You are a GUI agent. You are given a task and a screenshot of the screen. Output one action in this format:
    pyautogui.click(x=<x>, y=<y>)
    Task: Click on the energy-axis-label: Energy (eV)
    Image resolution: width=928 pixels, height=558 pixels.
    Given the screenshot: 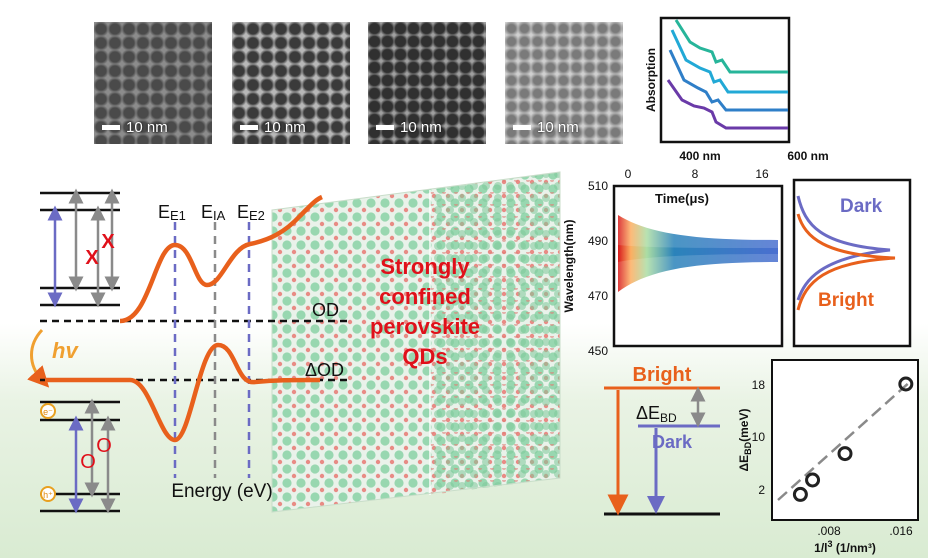 What is the action you would take?
    pyautogui.click(x=221, y=491)
    